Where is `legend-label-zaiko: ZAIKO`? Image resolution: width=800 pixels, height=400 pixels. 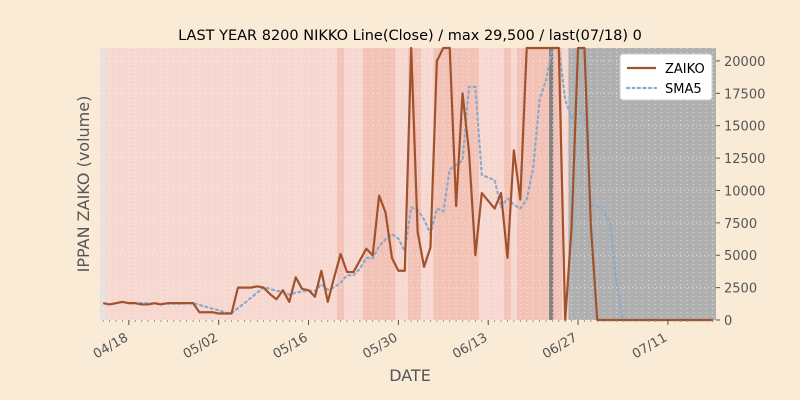 legend-label-zaiko: ZAIKO is located at coordinates (685, 69).